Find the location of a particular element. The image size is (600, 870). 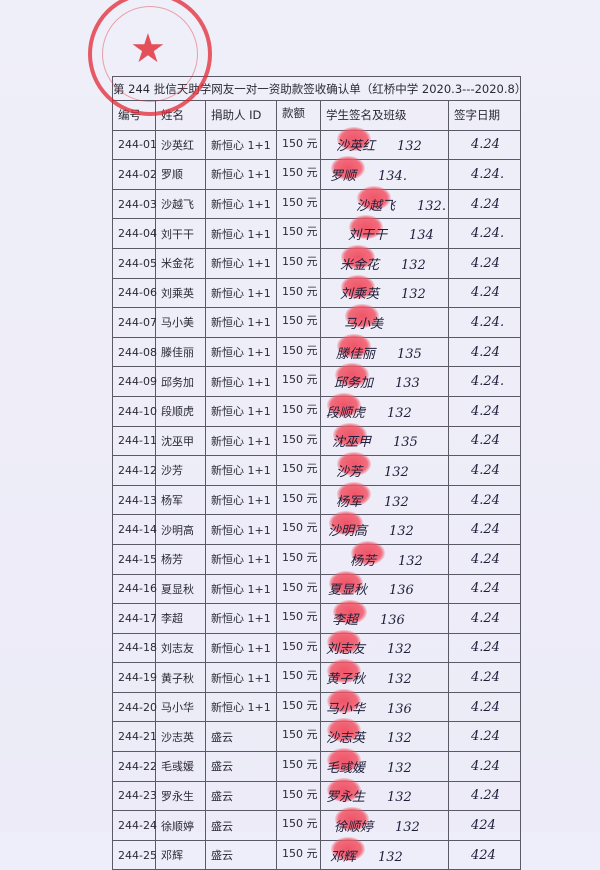

table-row: 244-05 米金花 新恒心 1+1 150 元米金花 132 4.24 is located at coordinates (317, 261).